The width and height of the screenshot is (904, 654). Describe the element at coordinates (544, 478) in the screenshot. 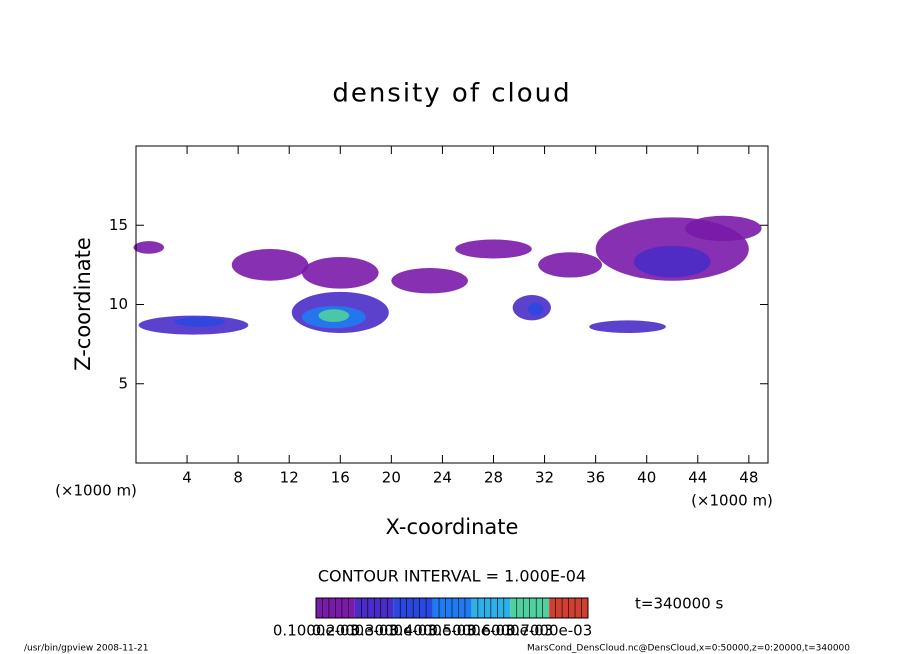

I see `x-tick-label: 32` at that location.